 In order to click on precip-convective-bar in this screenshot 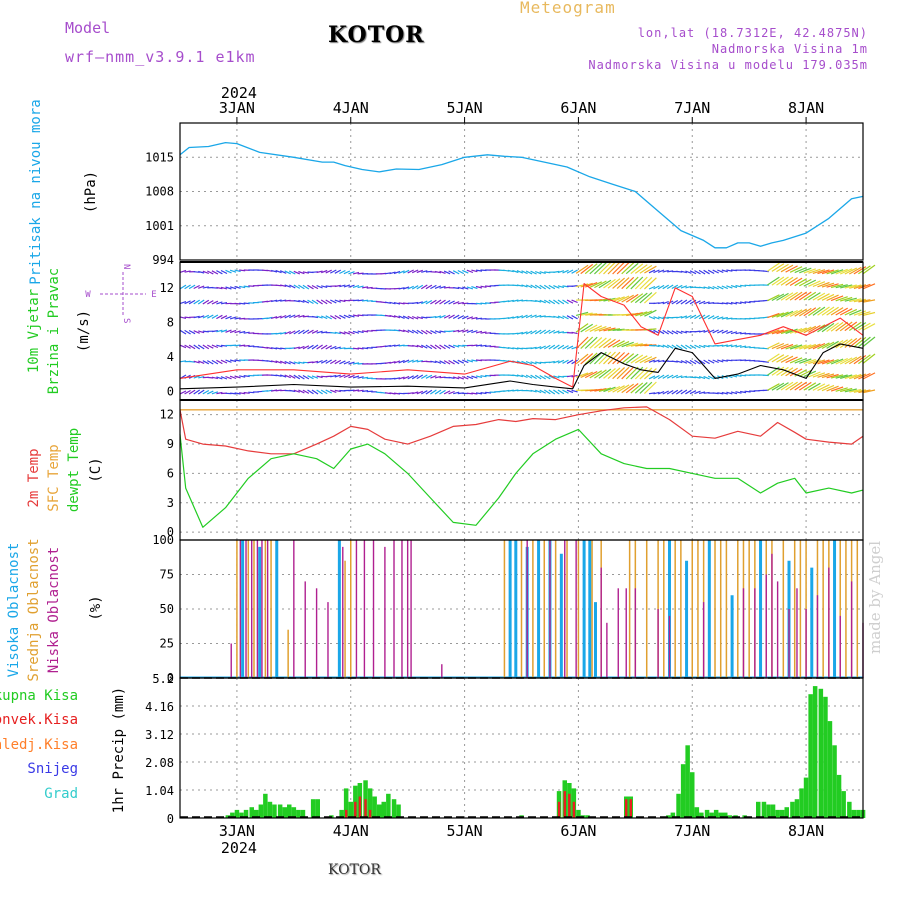, I will do `click(346, 813)`.